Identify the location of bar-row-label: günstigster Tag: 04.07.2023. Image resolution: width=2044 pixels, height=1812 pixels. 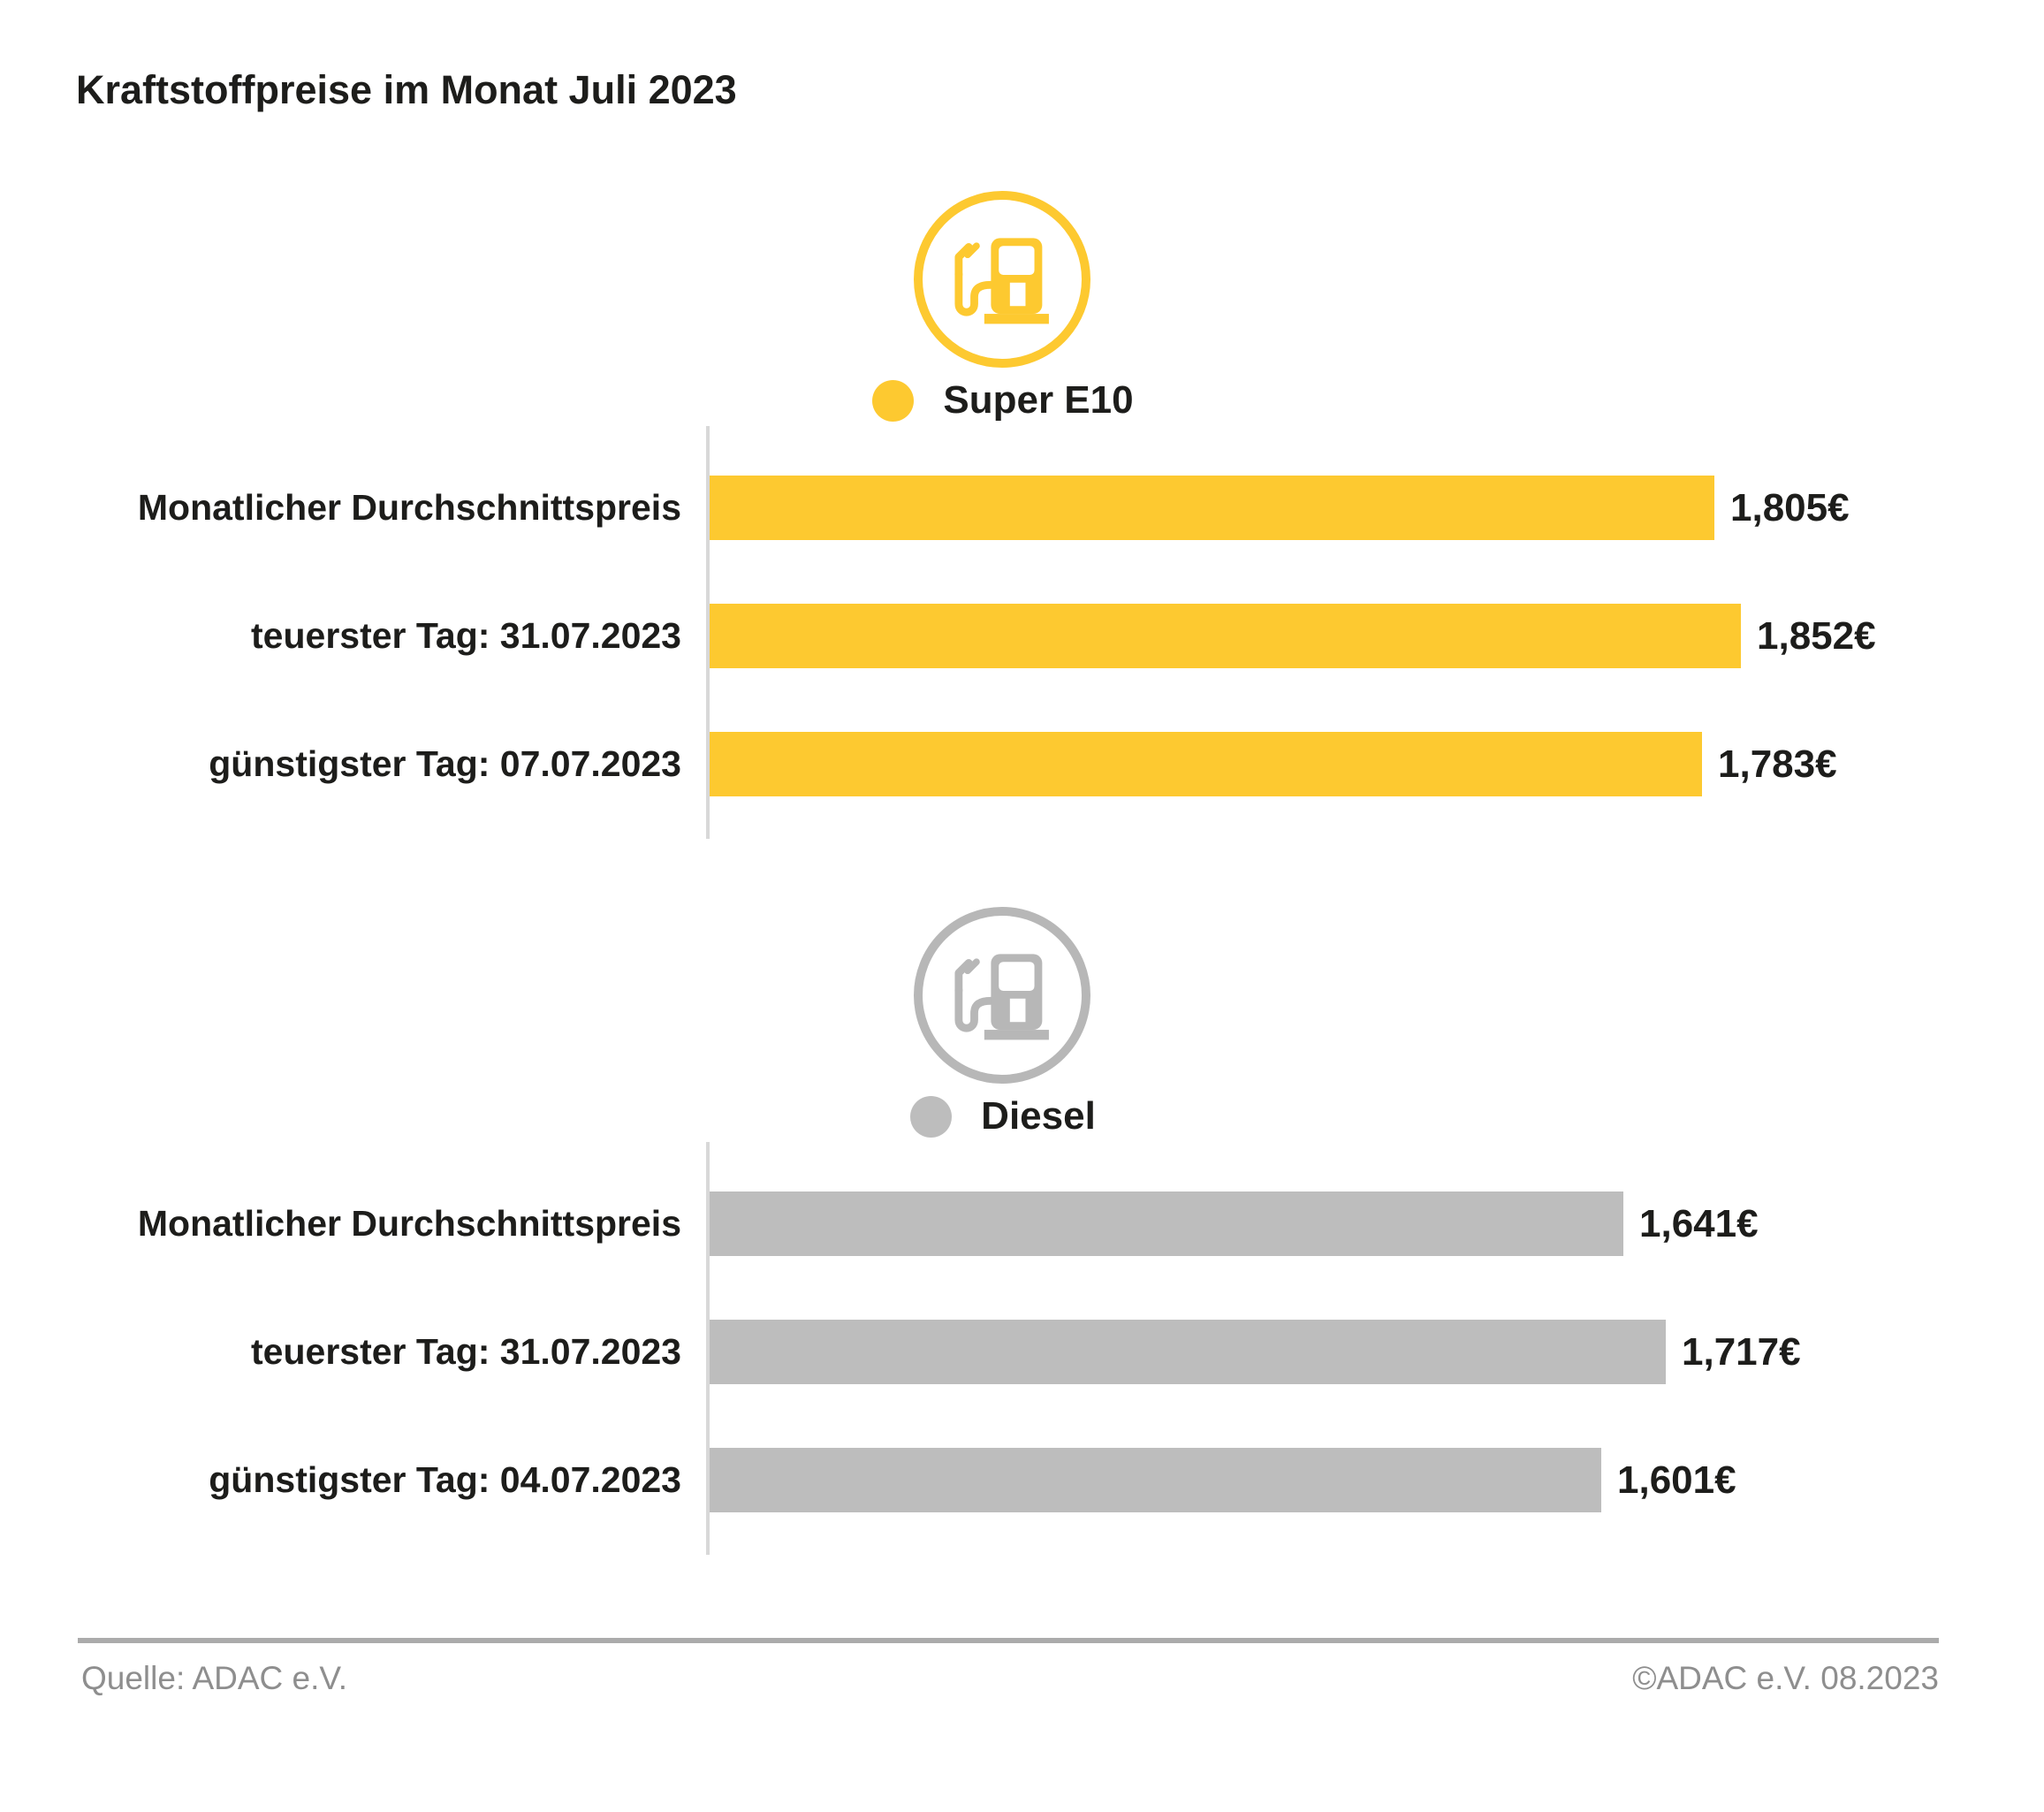
(445, 1479).